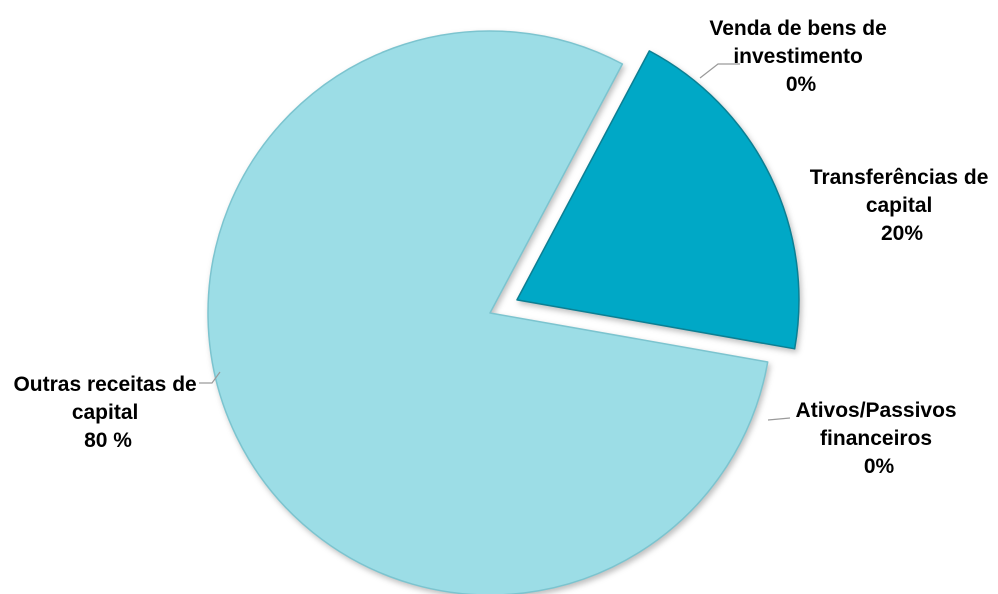 The width and height of the screenshot is (998, 594). What do you see at coordinates (658, 200) in the screenshot?
I see `slice-transferencias` at bounding box center [658, 200].